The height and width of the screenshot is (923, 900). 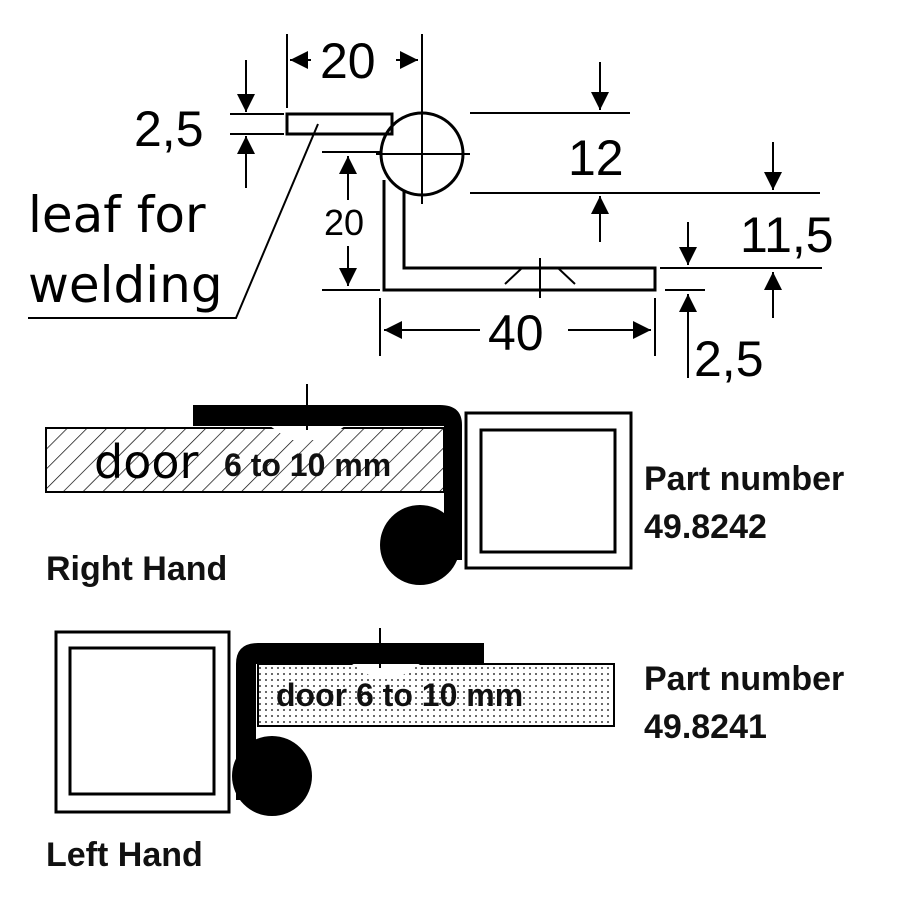 I want to click on dim-bottom-width: 40, so click(x=516, y=333).